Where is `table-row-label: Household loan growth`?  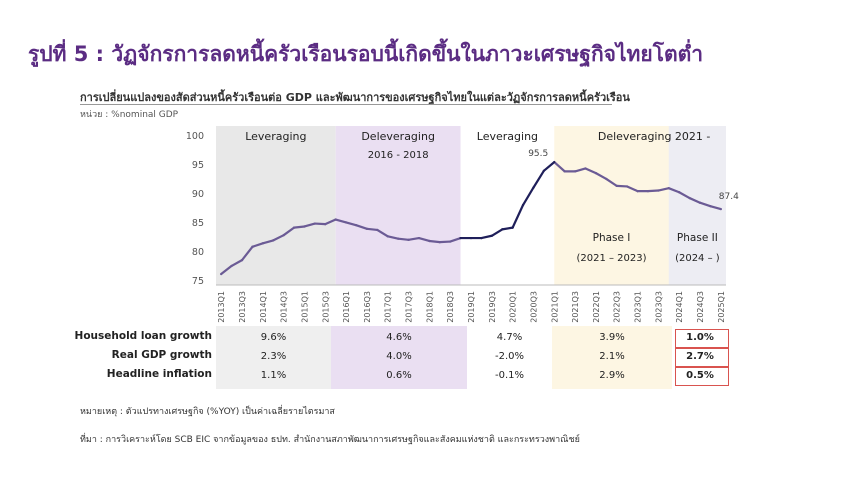 table-row-label: Household loan growth is located at coordinates (143, 336).